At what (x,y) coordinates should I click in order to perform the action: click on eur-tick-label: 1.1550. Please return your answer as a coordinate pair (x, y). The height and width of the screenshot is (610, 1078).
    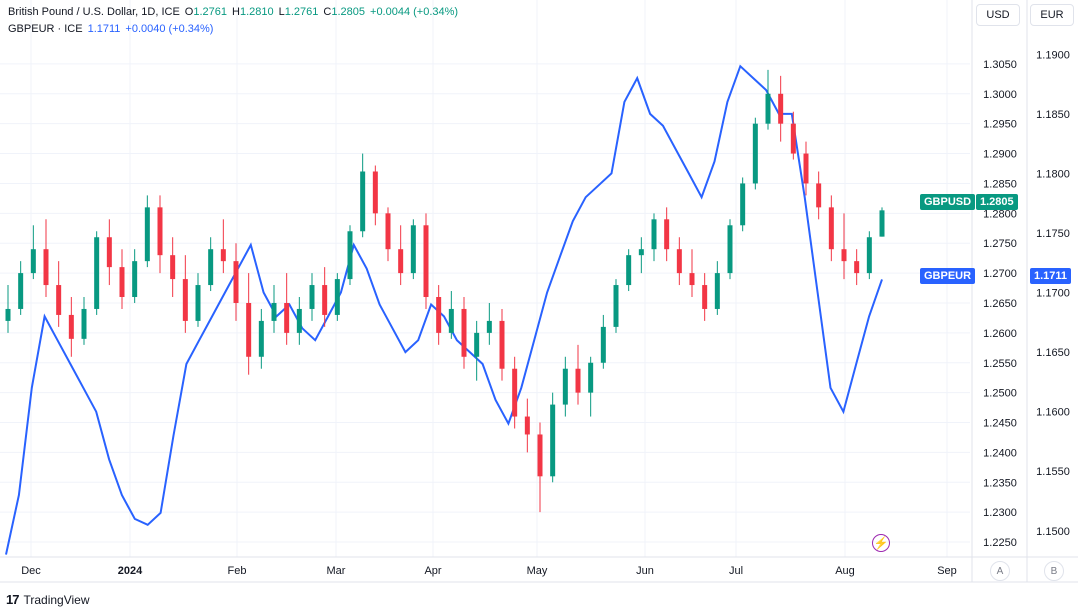
    Looking at the image, I should click on (1053, 472).